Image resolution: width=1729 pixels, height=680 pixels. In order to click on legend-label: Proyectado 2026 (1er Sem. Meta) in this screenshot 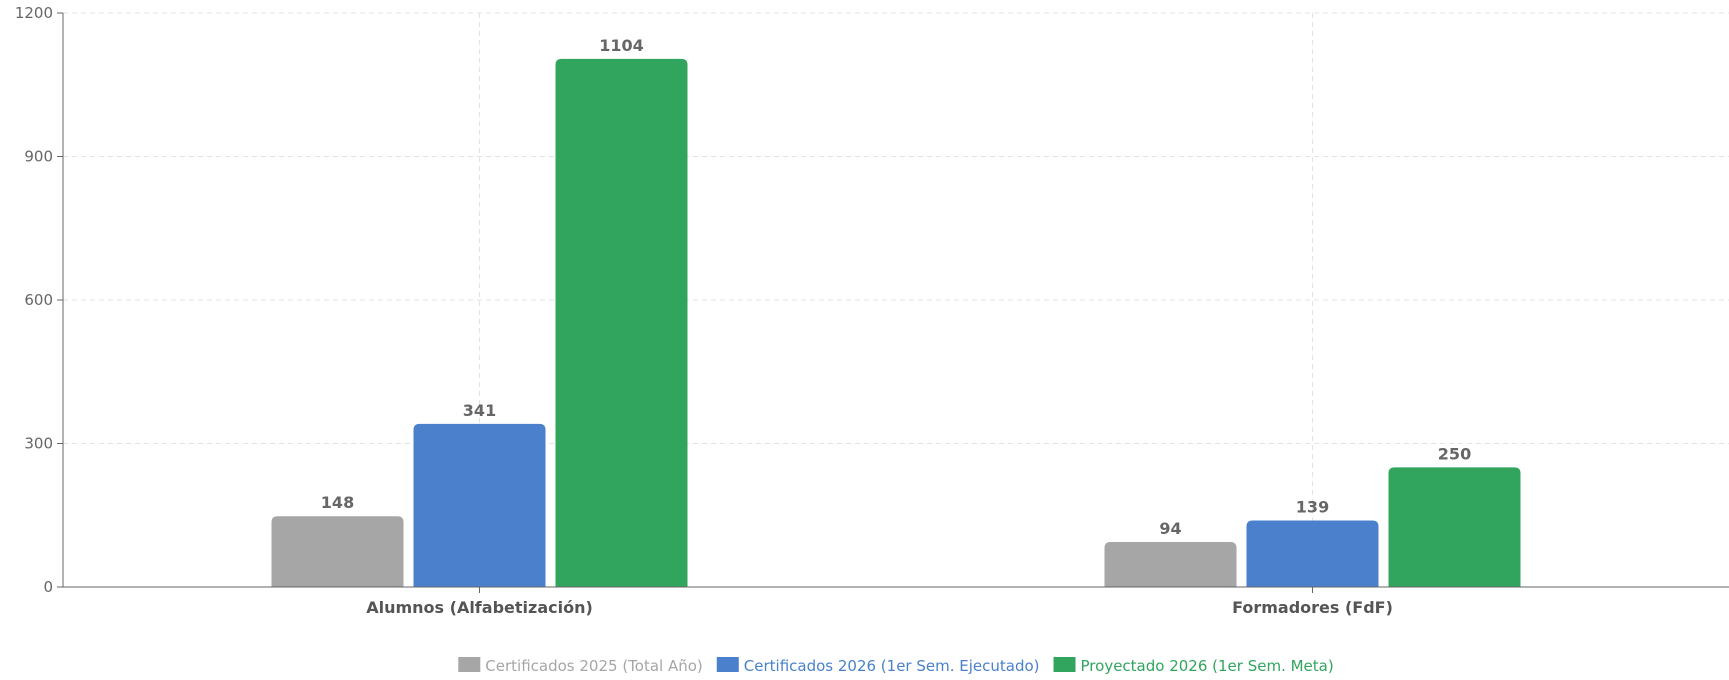, I will do `click(1207, 666)`.